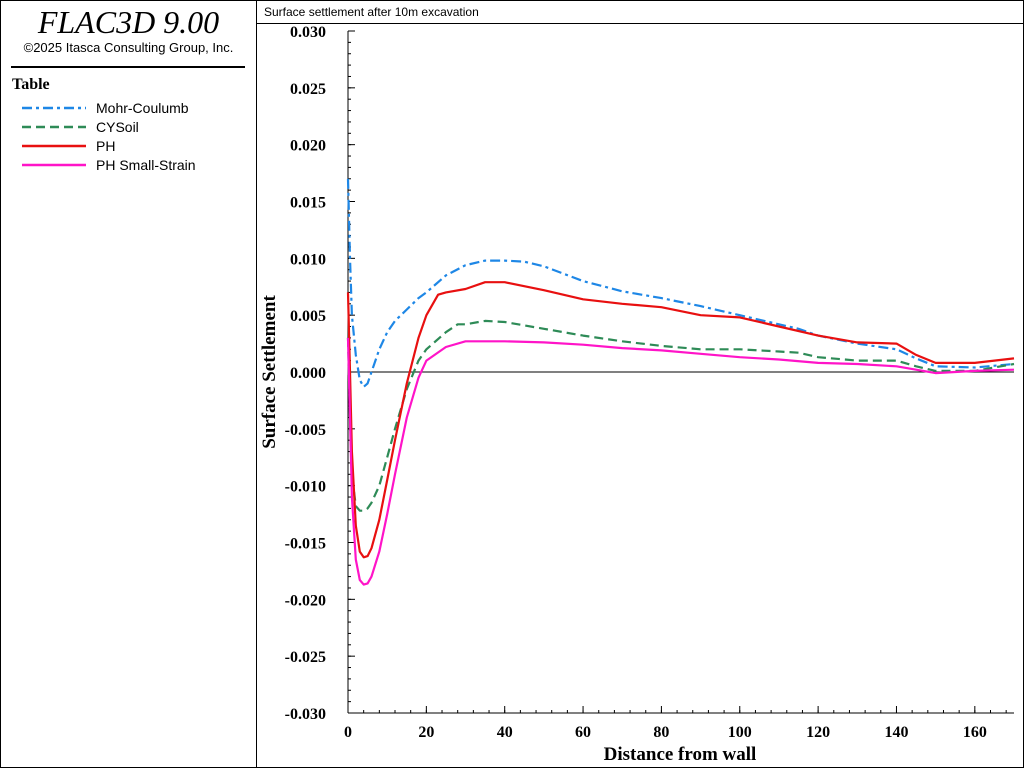  I want to click on y-tick-label: 0.015, so click(308, 203).